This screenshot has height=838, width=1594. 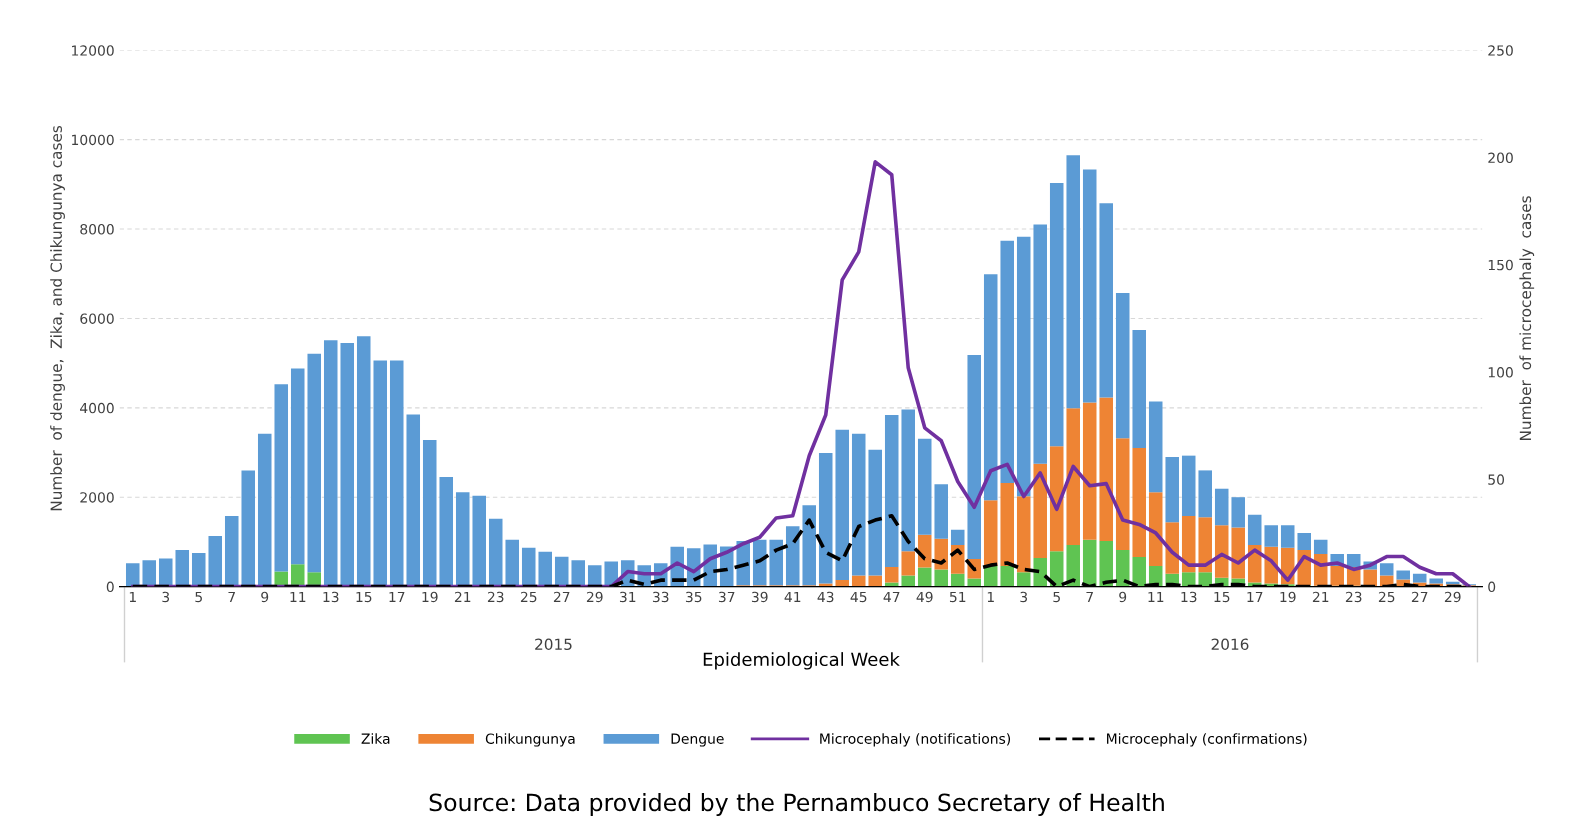 I want to click on y2-tick-label: 50, so click(x=1496, y=479).